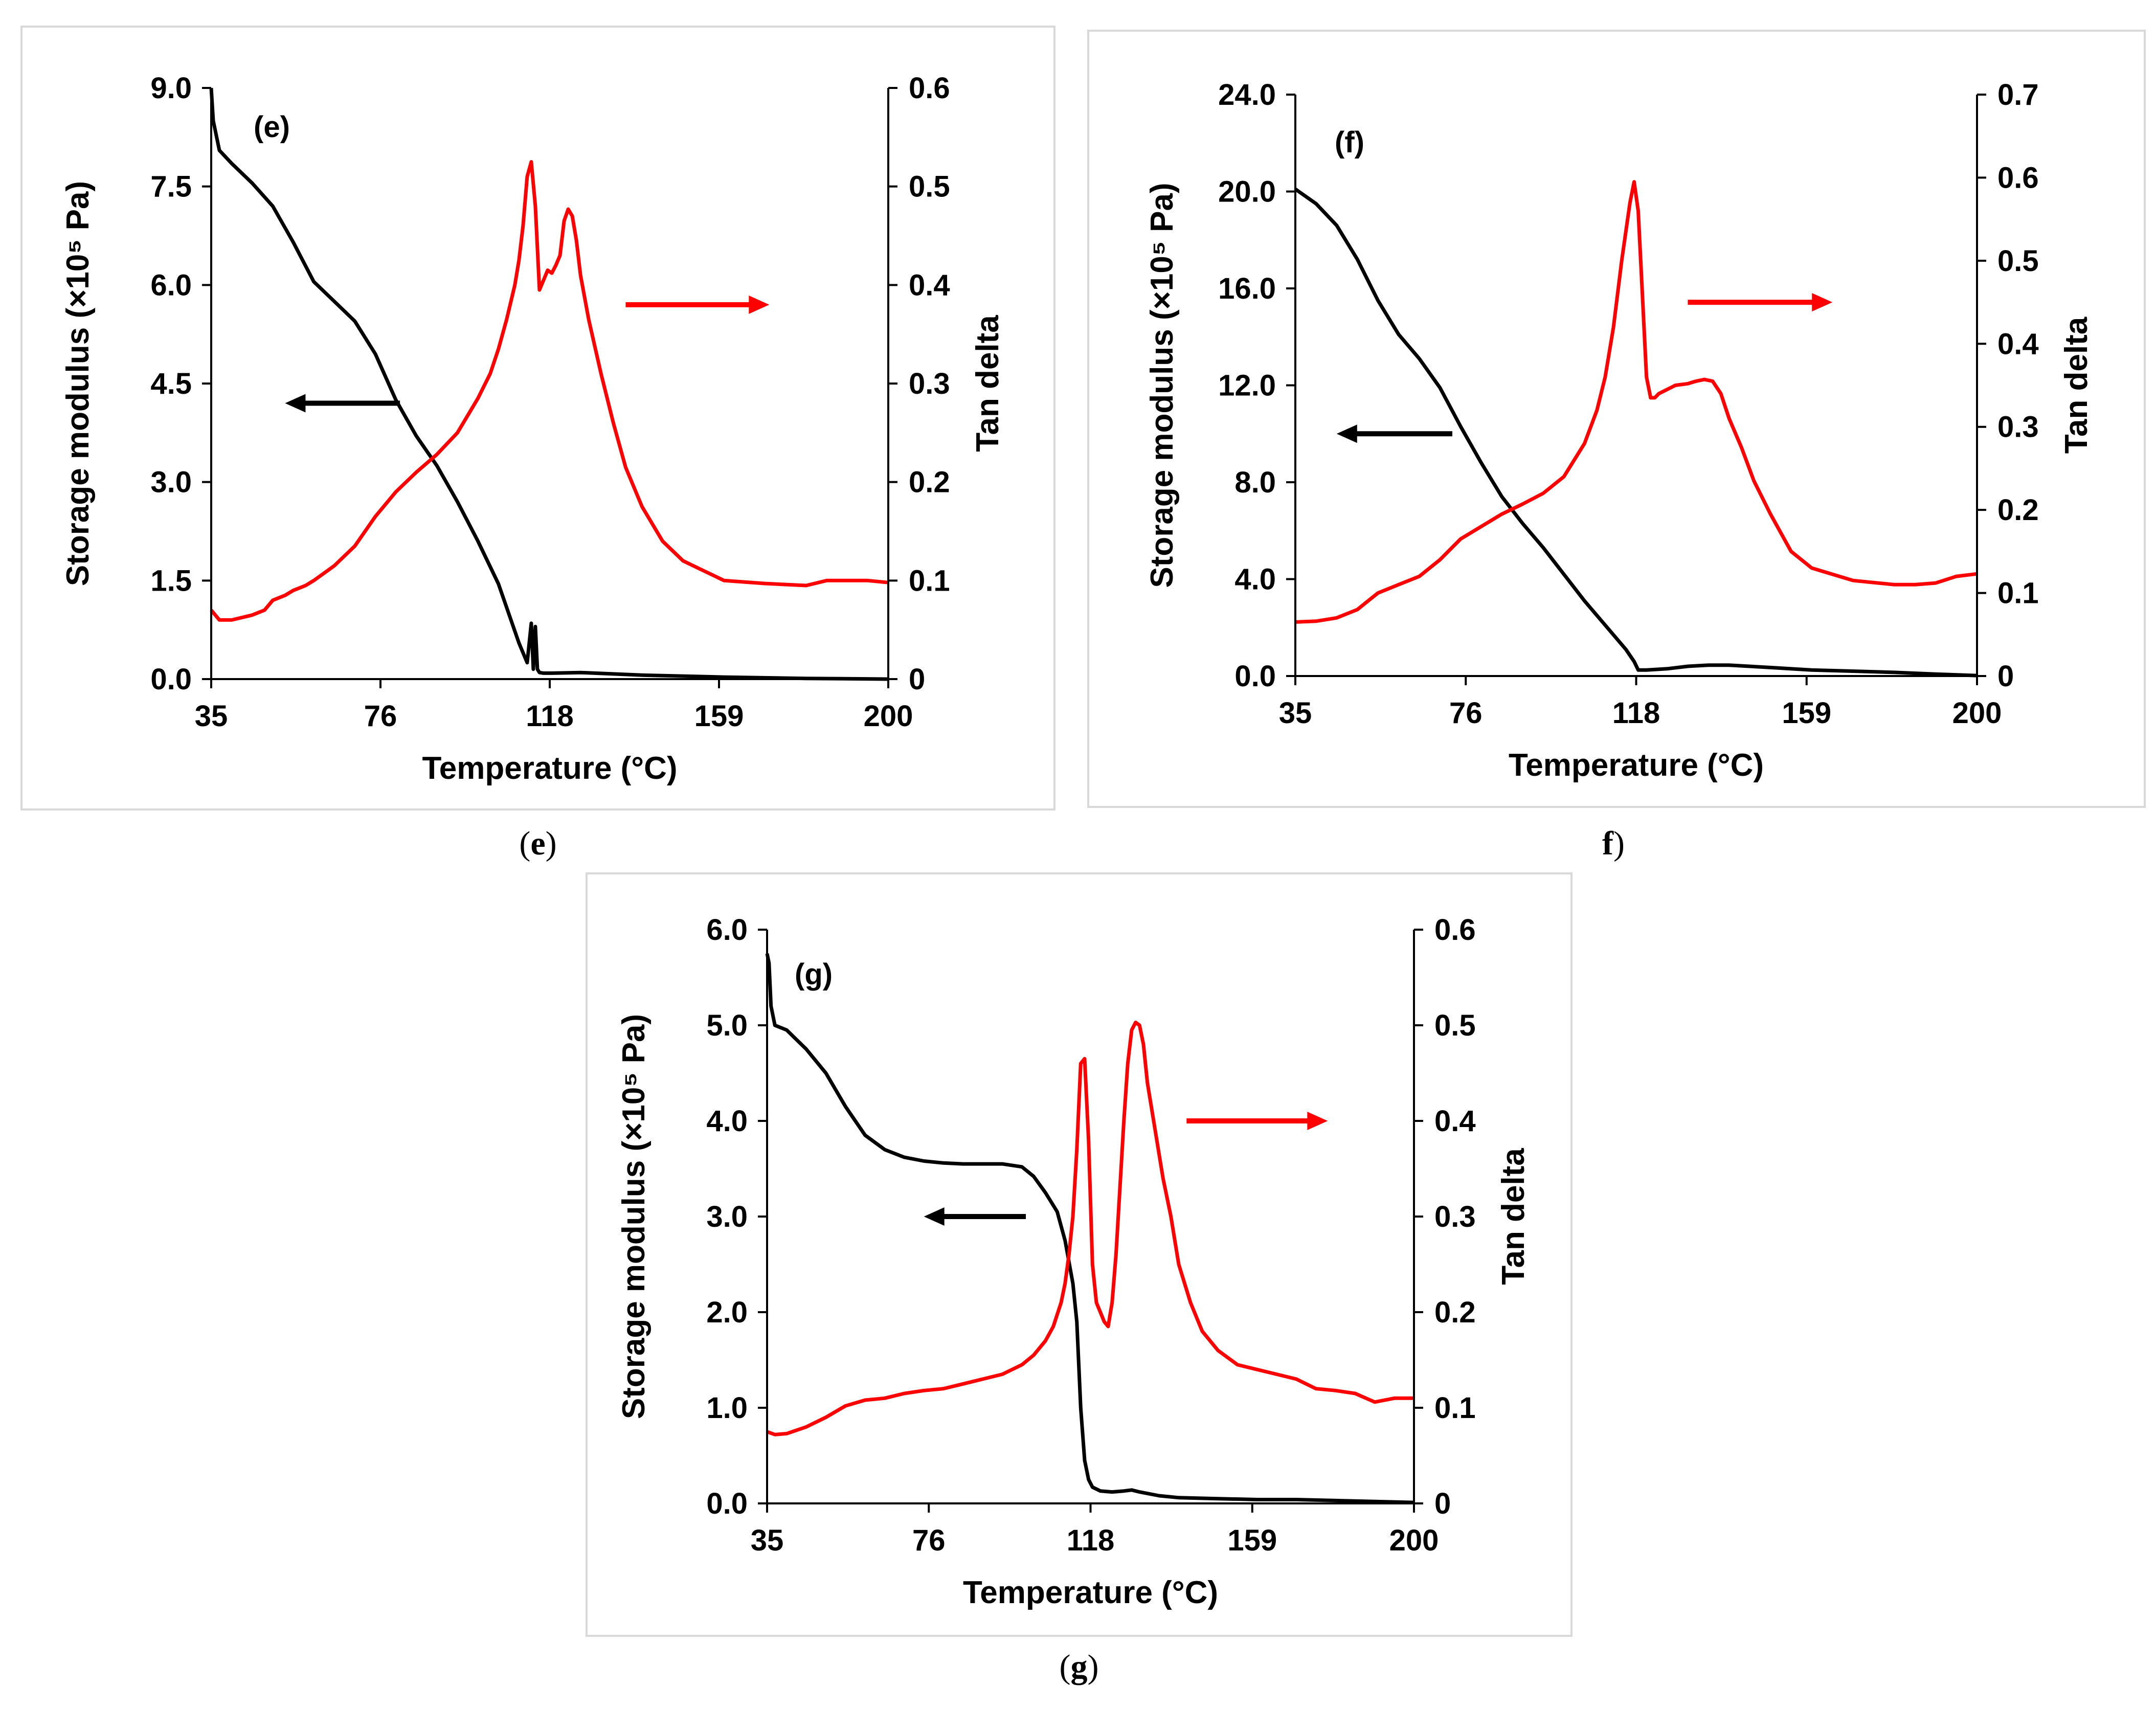 The image size is (2156, 1710). I want to click on y-tick-label: 4.5, so click(171, 383).